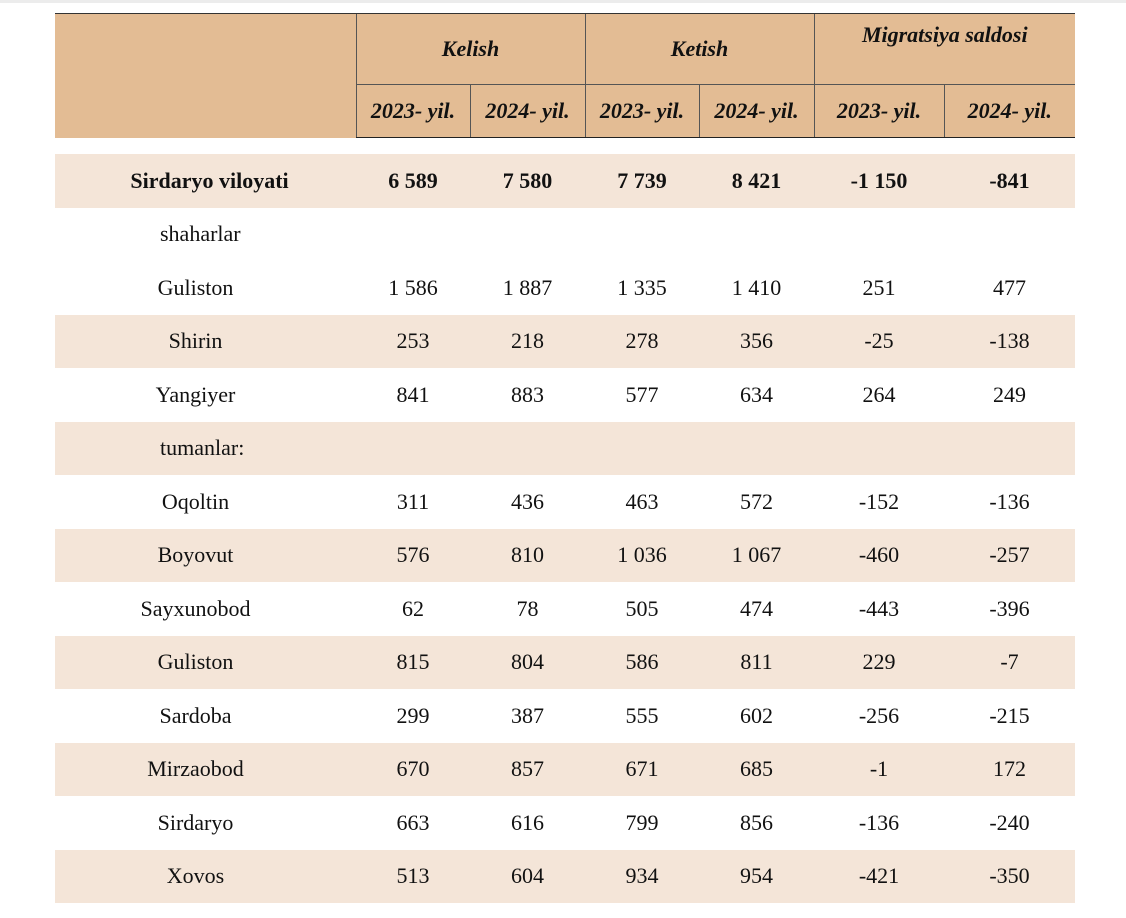  Describe the element at coordinates (642, 394) in the screenshot. I see `value-cell: 577` at that location.